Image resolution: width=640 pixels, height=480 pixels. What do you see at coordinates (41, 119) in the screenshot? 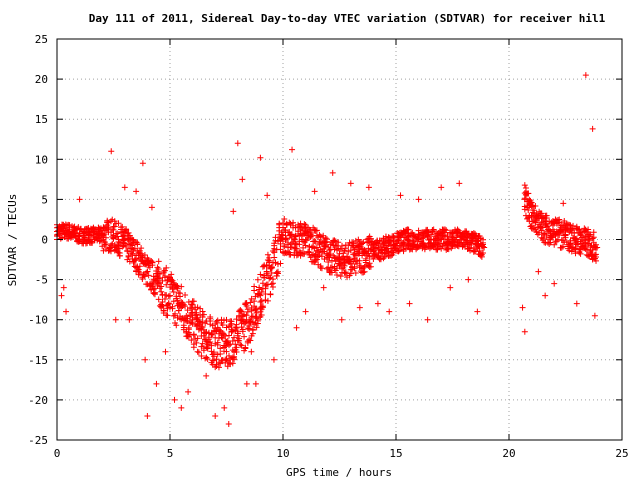
I see `y-tick-label: 15` at bounding box center [41, 119].